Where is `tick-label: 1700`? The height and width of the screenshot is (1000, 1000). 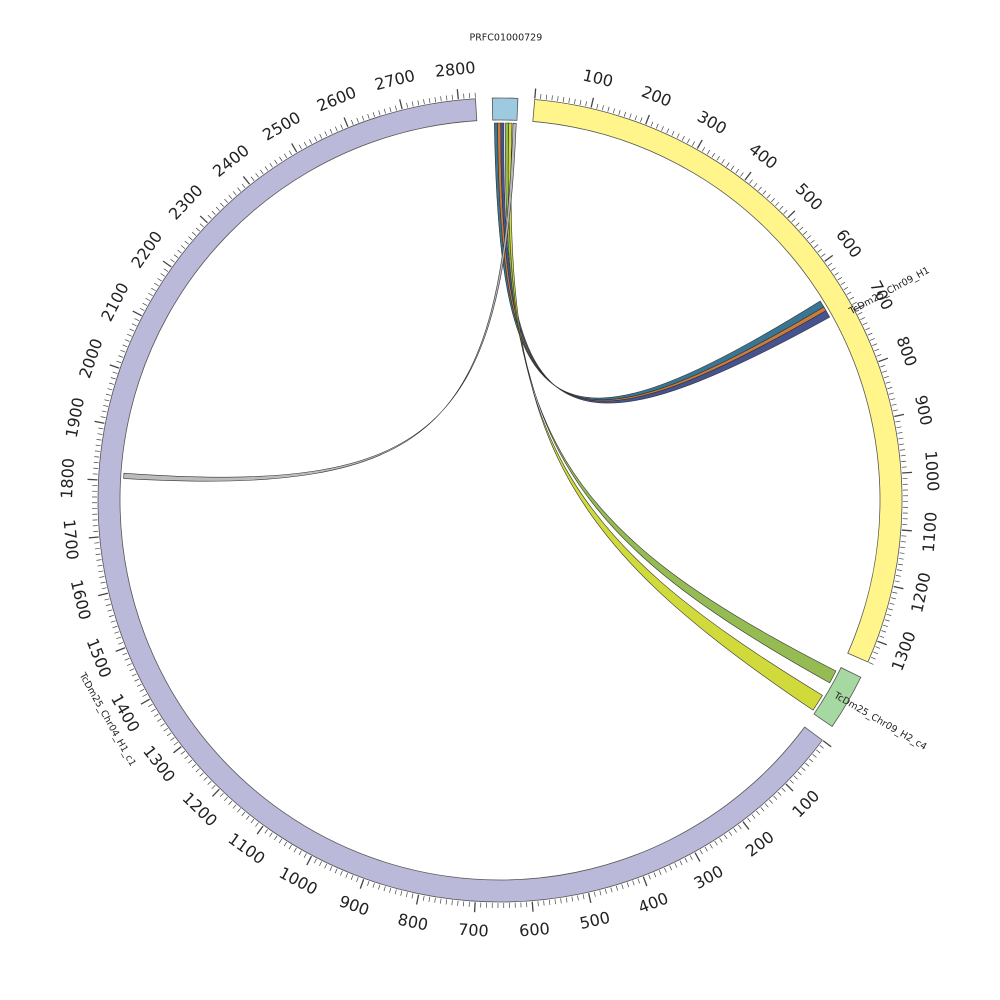
tick-label: 1700 is located at coordinates (70, 539).